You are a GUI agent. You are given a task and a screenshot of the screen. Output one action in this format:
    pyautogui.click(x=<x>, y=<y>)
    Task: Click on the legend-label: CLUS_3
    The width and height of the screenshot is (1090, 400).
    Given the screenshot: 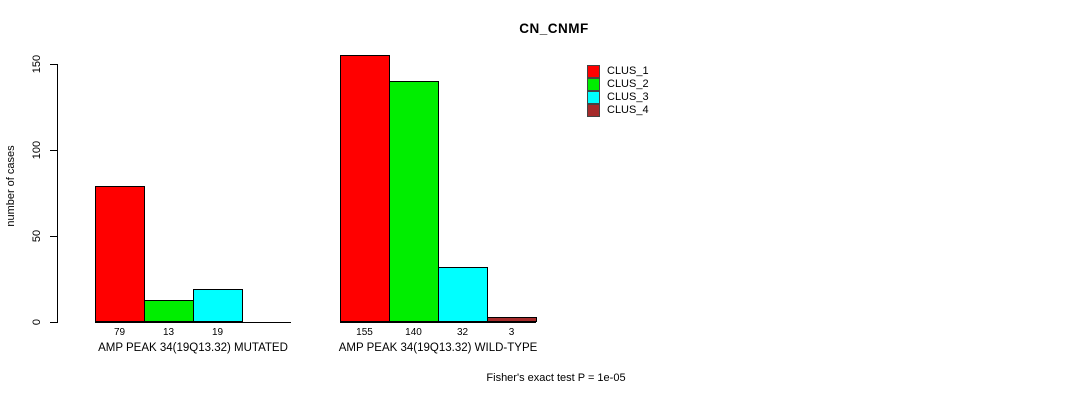 What is the action you would take?
    pyautogui.click(x=628, y=97)
    